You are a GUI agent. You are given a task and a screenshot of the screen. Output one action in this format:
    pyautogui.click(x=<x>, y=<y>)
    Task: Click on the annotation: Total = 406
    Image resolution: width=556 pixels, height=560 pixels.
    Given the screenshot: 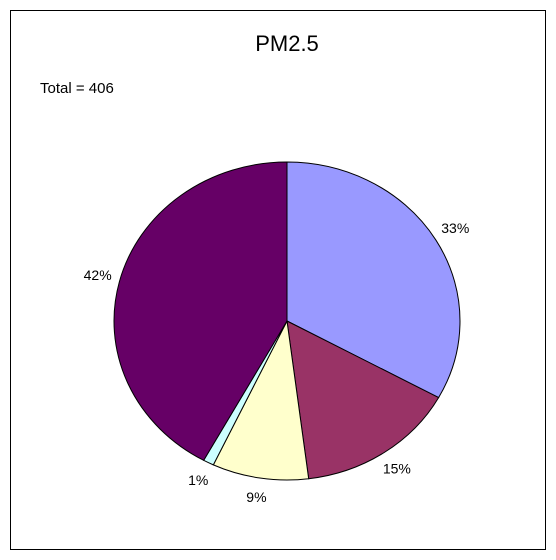 What is the action you would take?
    pyautogui.click(x=77, y=88)
    